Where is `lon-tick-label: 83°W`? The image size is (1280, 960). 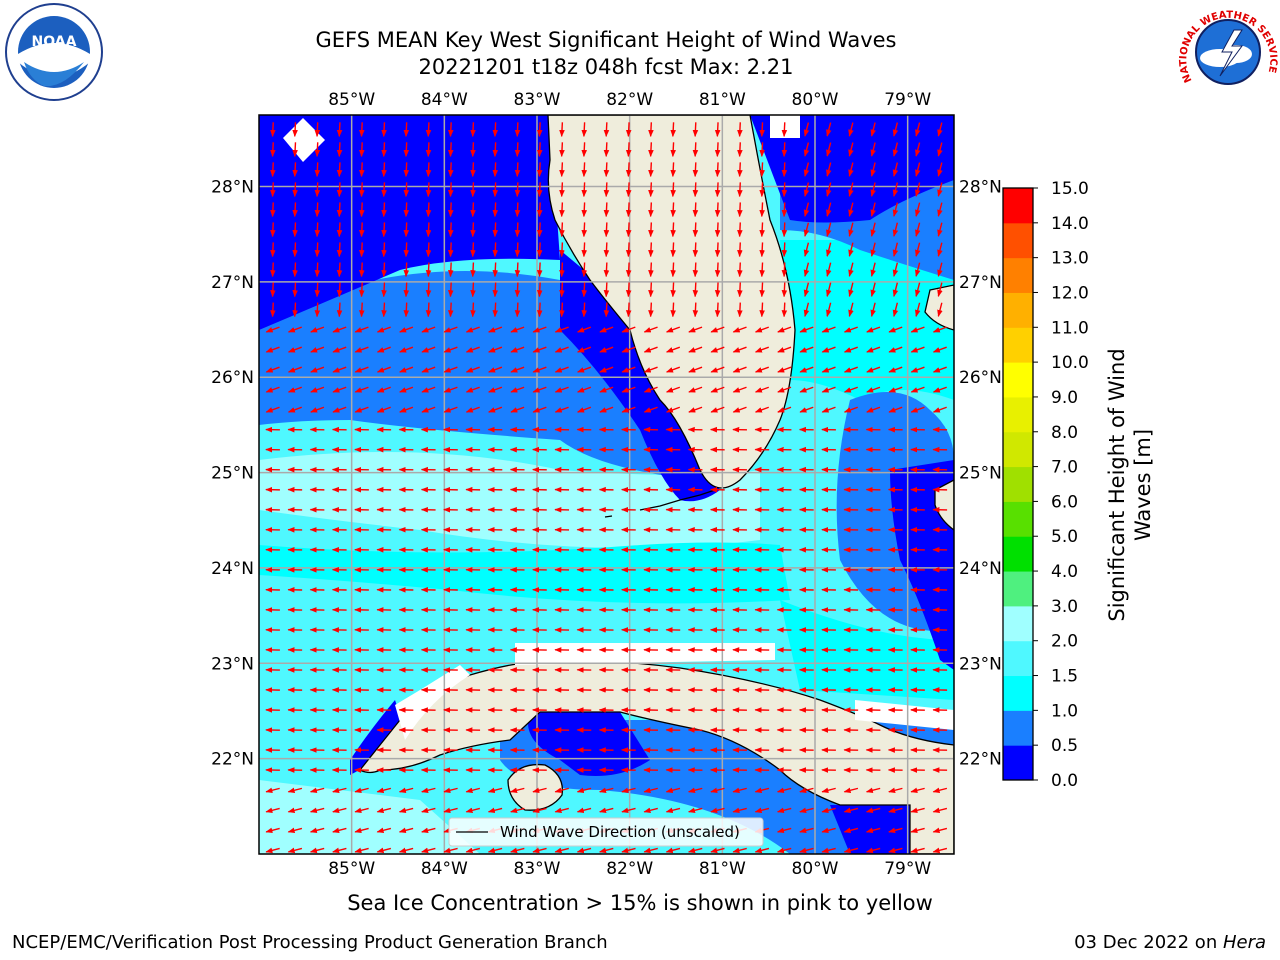
lon-tick-label: 83°W is located at coordinates (537, 869).